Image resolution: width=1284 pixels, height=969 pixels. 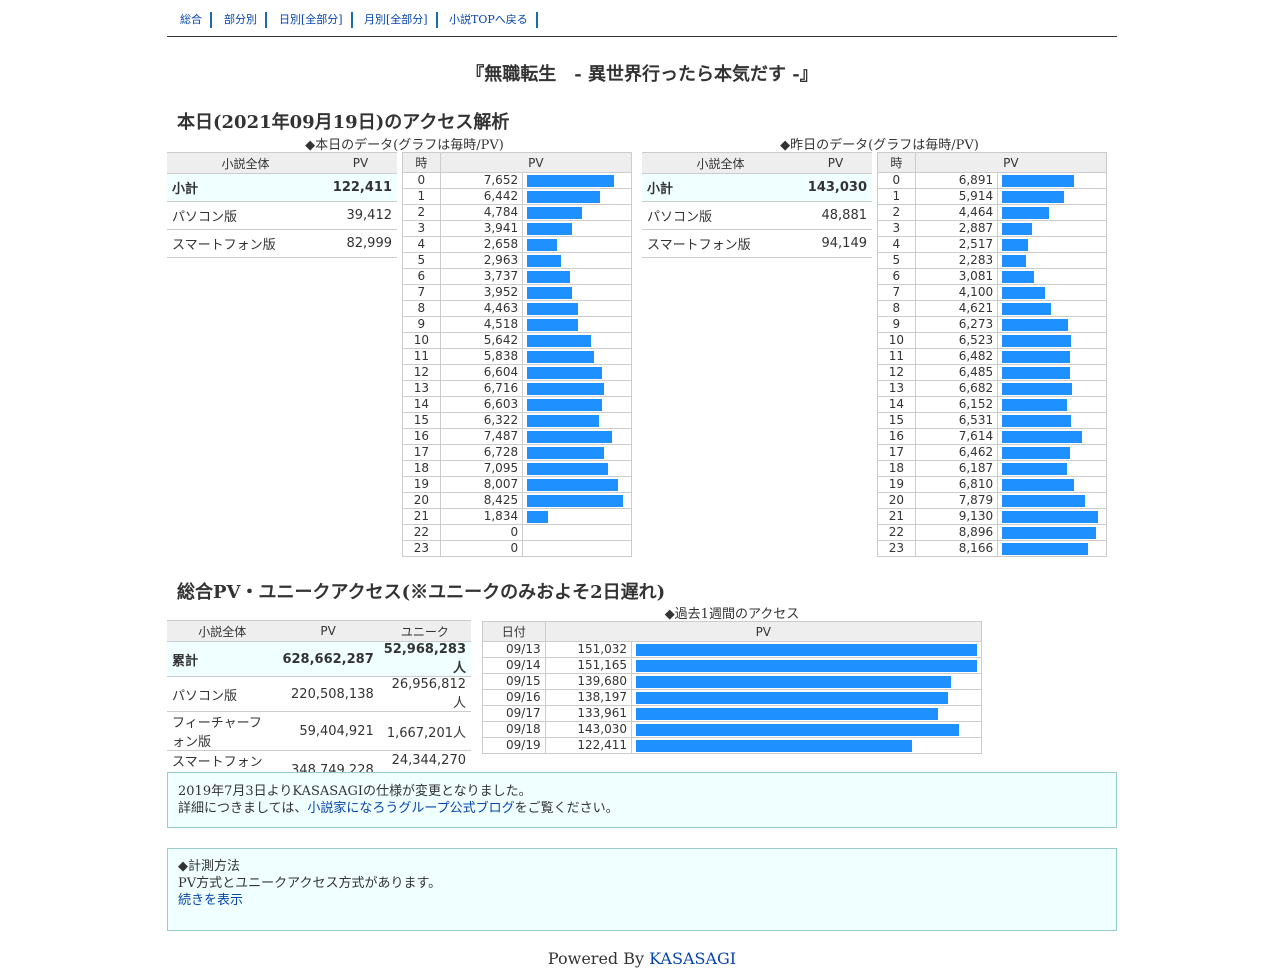 What do you see at coordinates (992, 324) in the screenshot?
I see `hour-row: 9 6,273` at bounding box center [992, 324].